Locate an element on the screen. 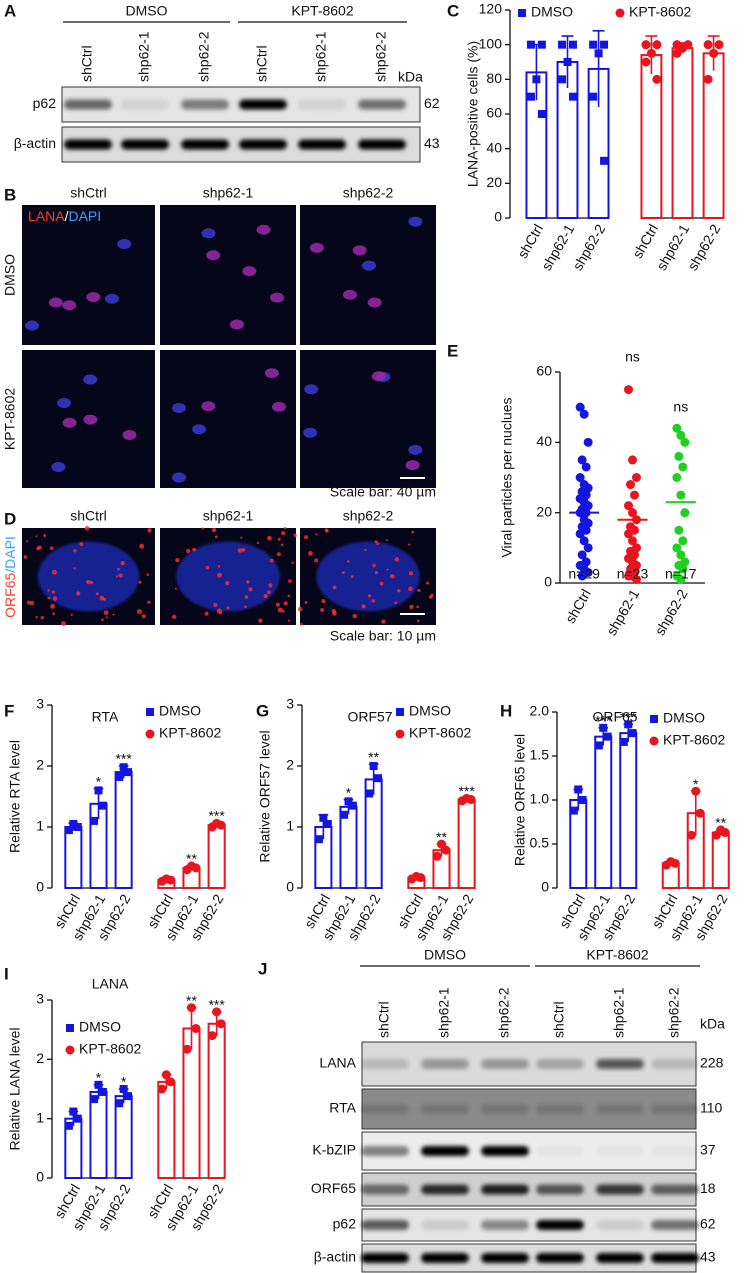 The height and width of the screenshot is (1273, 746). row-label: ORF65 is located at coordinates (333, 1188).